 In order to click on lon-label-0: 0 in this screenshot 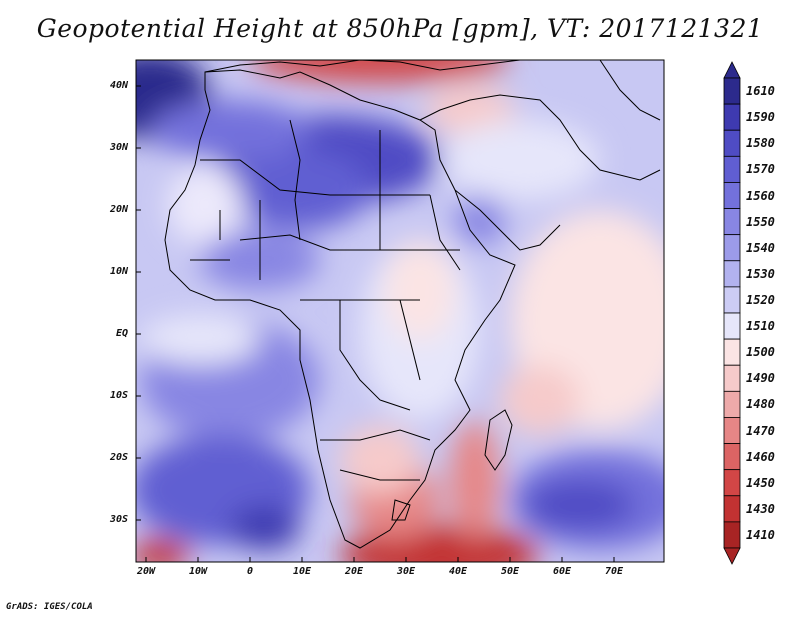, I will do `click(250, 571)`.